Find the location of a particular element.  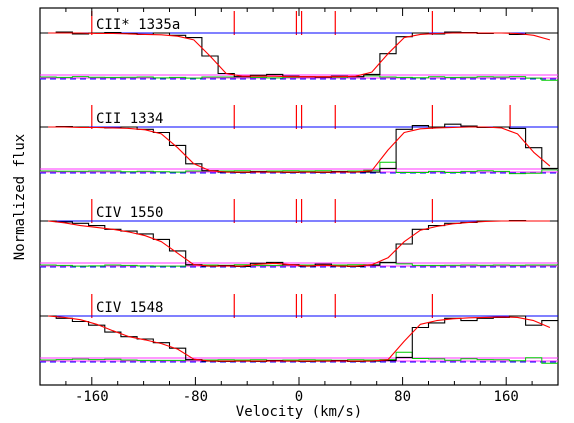

panel-3: CIV 1550 is located at coordinates (299, 233).